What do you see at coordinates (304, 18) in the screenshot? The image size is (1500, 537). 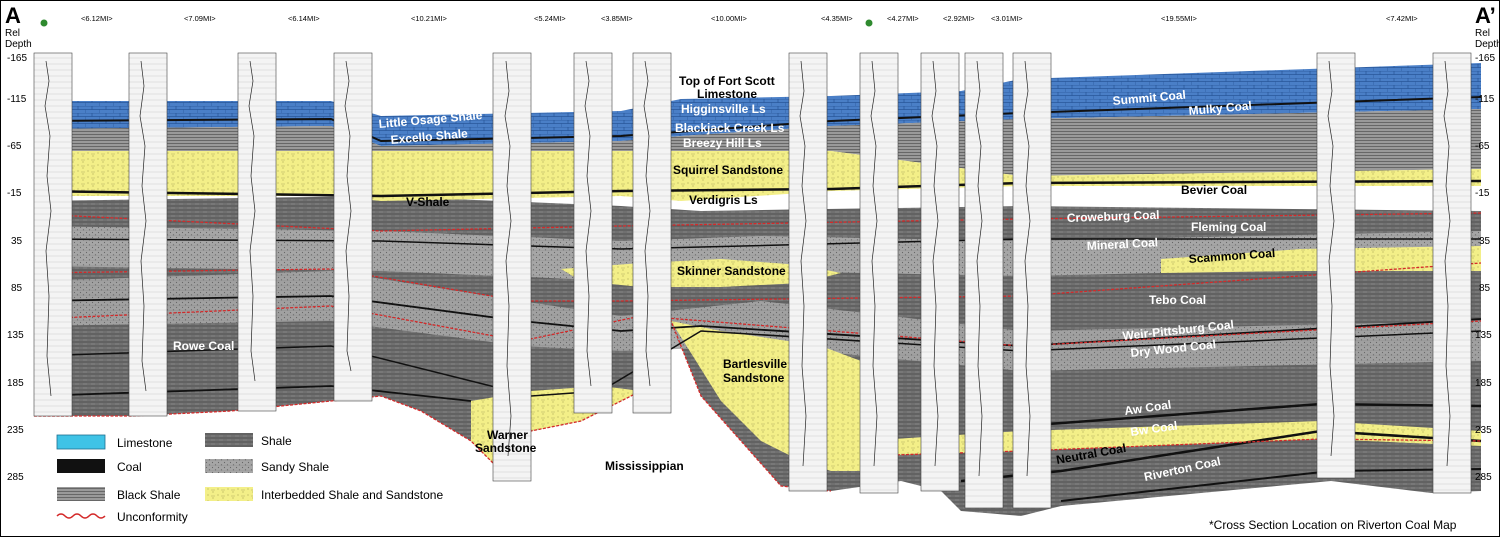 I see `distance-label: <6.14MI>` at bounding box center [304, 18].